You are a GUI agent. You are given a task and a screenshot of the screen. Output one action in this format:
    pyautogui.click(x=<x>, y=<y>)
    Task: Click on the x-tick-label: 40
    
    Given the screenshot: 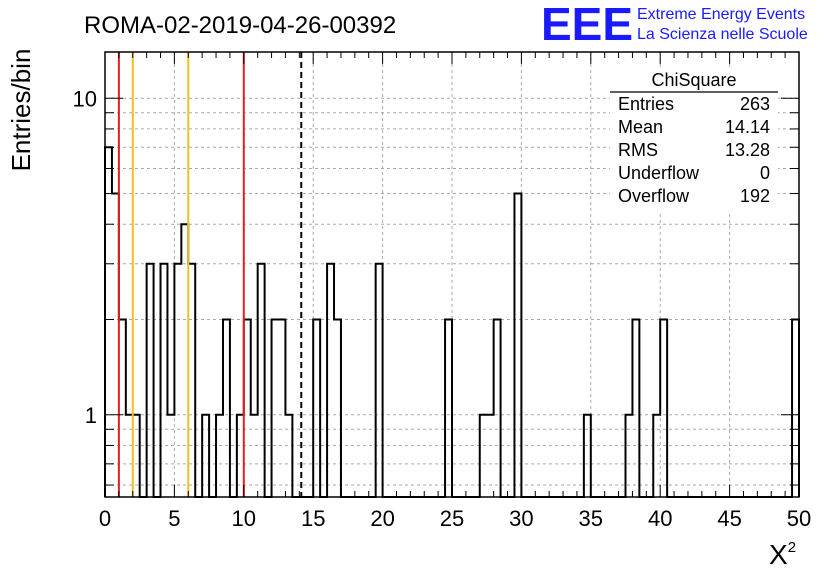 What is the action you would take?
    pyautogui.click(x=660, y=518)
    